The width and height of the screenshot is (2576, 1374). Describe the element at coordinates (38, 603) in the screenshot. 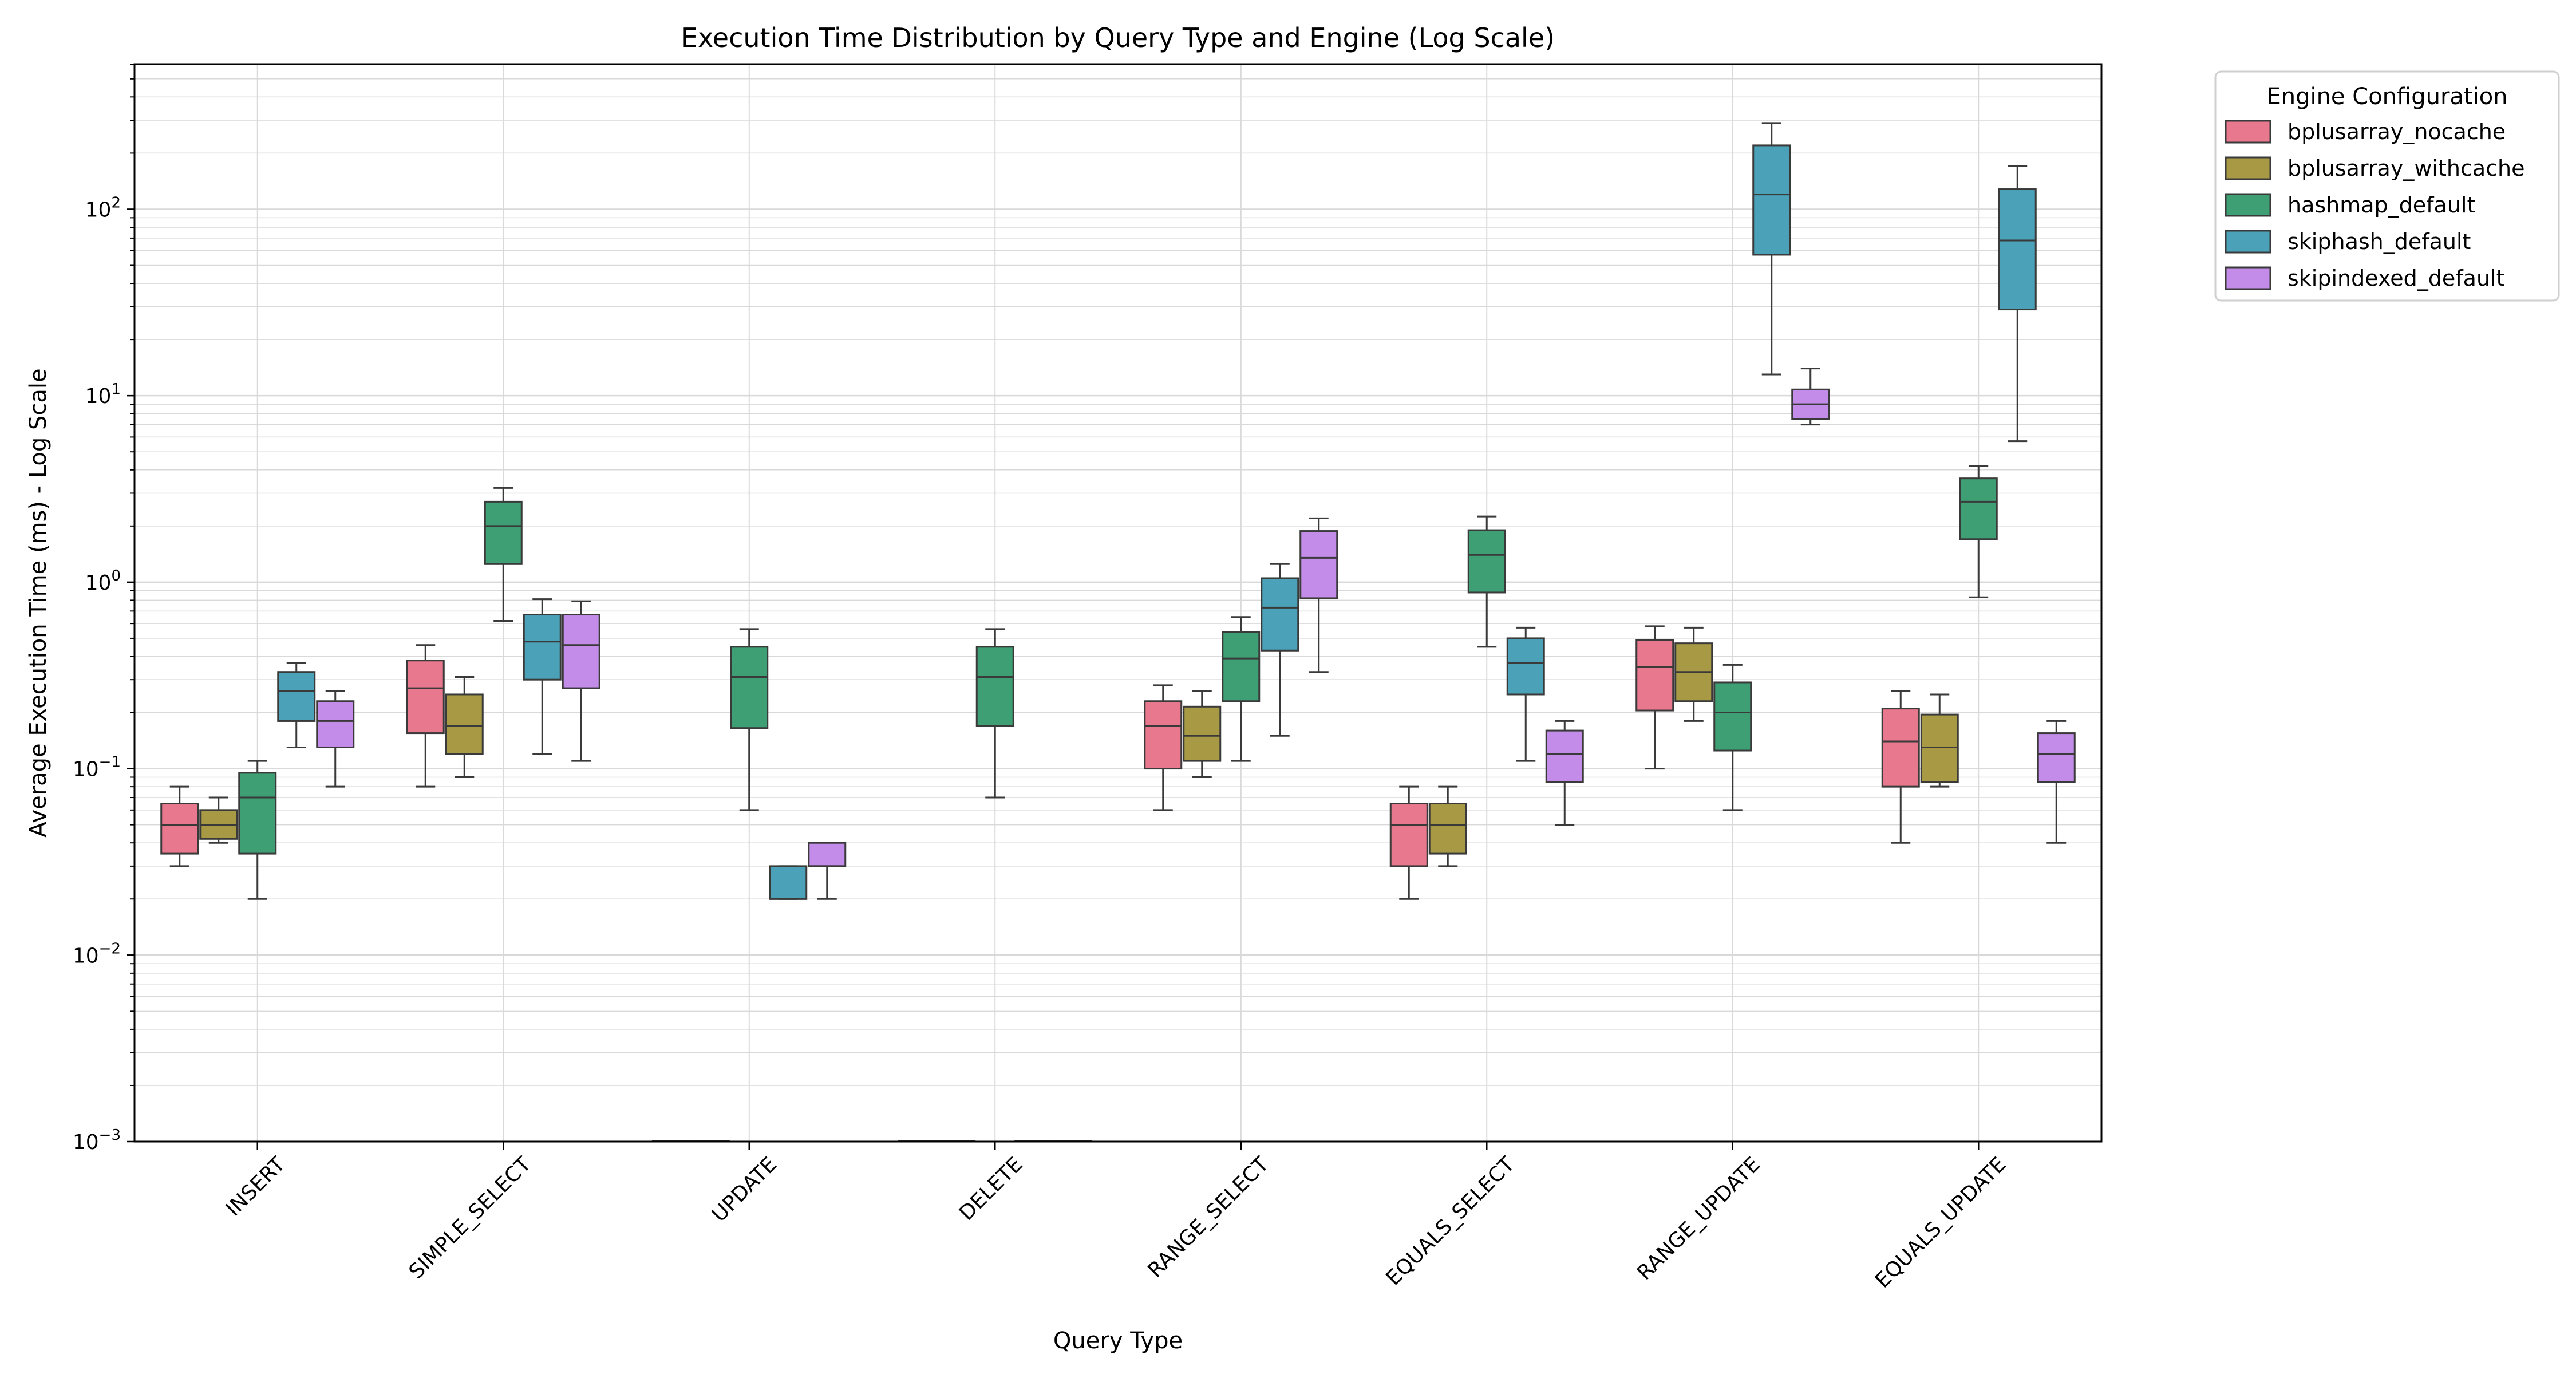

I see `y-axis-label: Average Execution Time (ms) - Log Scale` at that location.